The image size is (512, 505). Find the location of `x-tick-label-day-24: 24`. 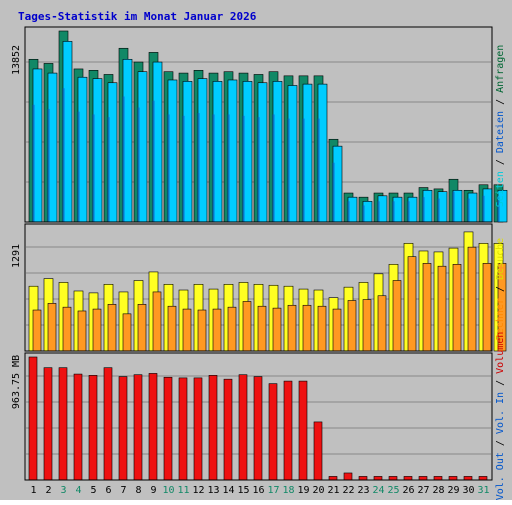

x-tick-label-day-24: 24 is located at coordinates (378, 490).